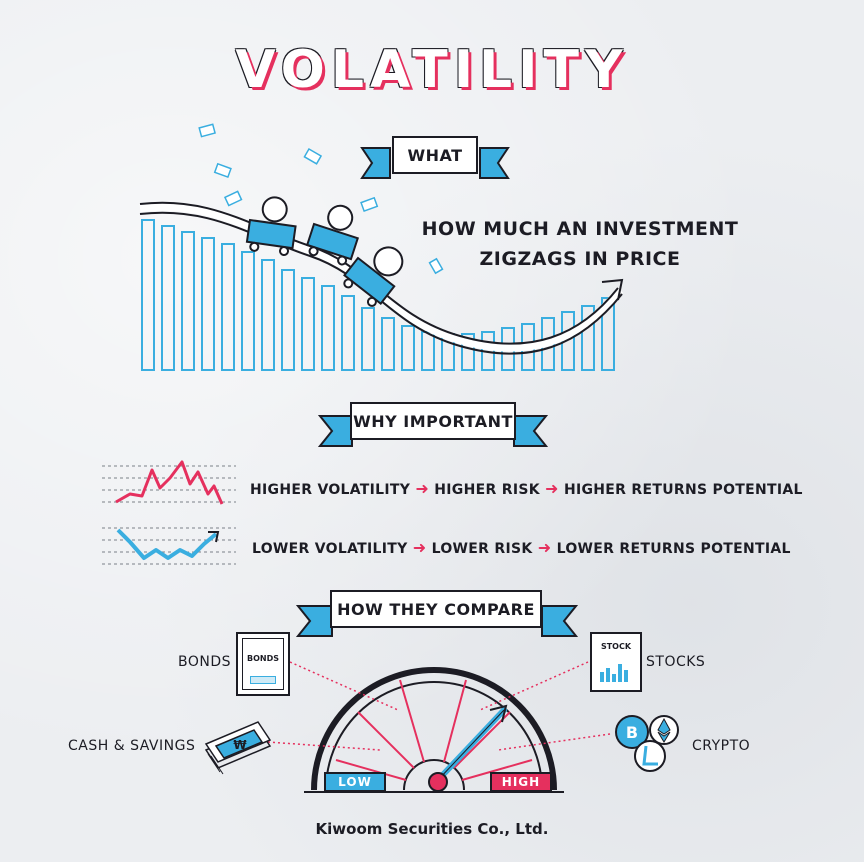 The height and width of the screenshot is (862, 864). I want to click on why-banner-label: WHY IMPORTANT, so click(433, 421).